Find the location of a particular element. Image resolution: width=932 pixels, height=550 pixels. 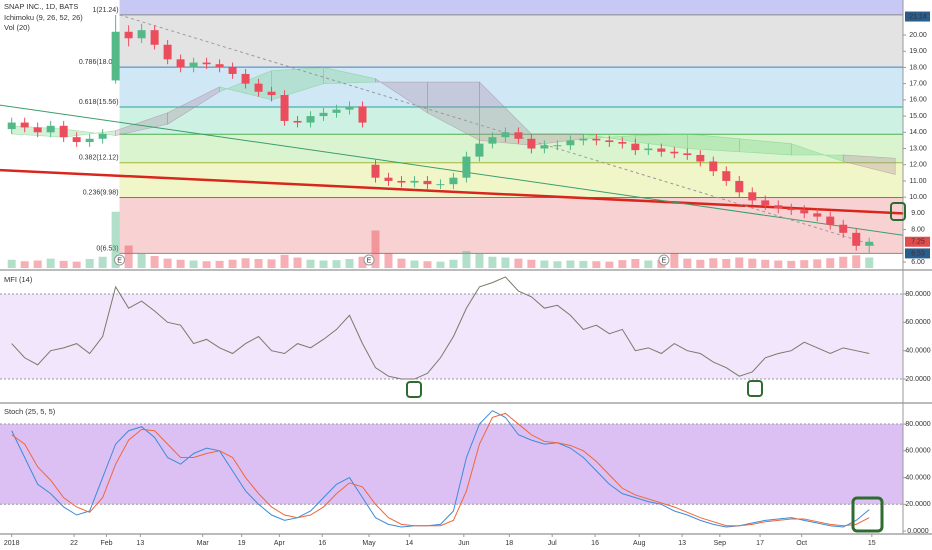

x-tick-label: Apr is located at coordinates (280, 543).